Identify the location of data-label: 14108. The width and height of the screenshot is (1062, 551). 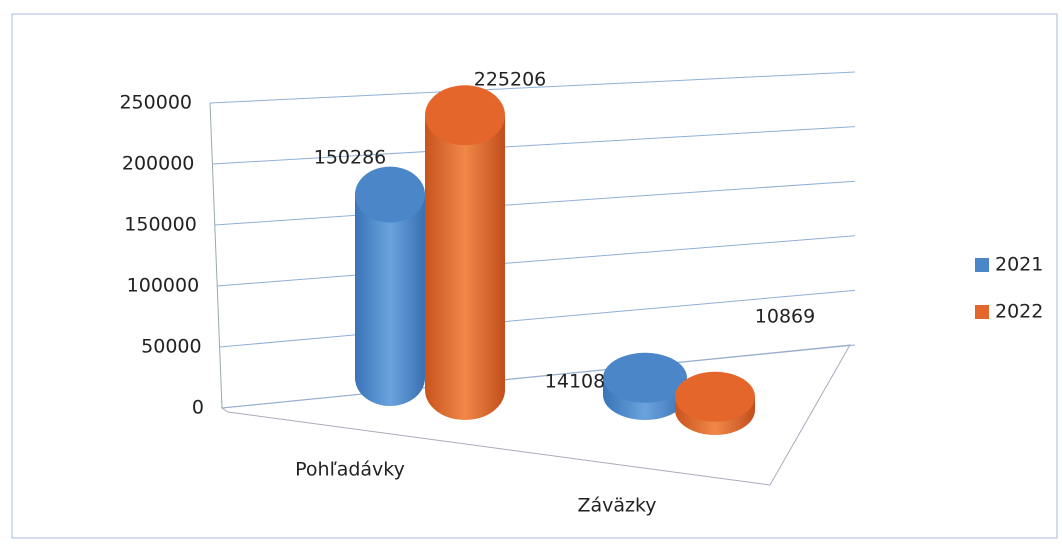
(575, 382).